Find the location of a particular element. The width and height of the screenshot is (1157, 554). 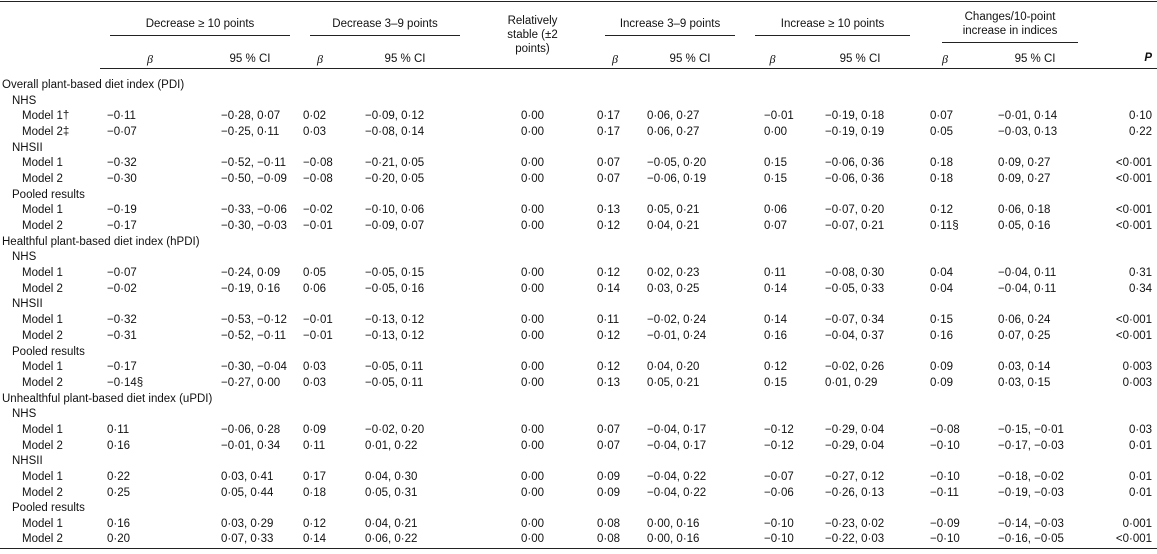

beta-value: −0·31 is located at coordinates (122, 335).